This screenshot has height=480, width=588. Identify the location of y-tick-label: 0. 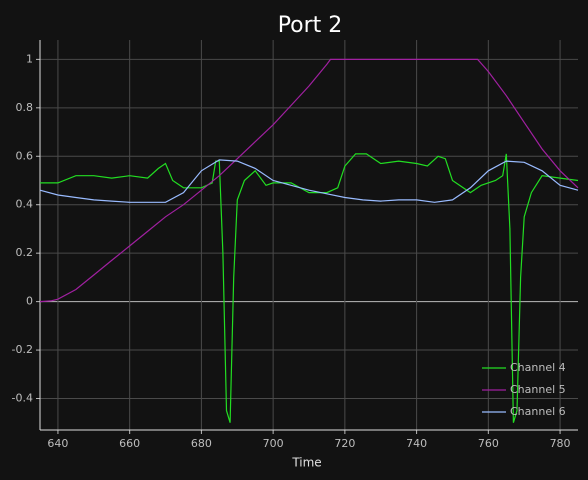
(29, 301).